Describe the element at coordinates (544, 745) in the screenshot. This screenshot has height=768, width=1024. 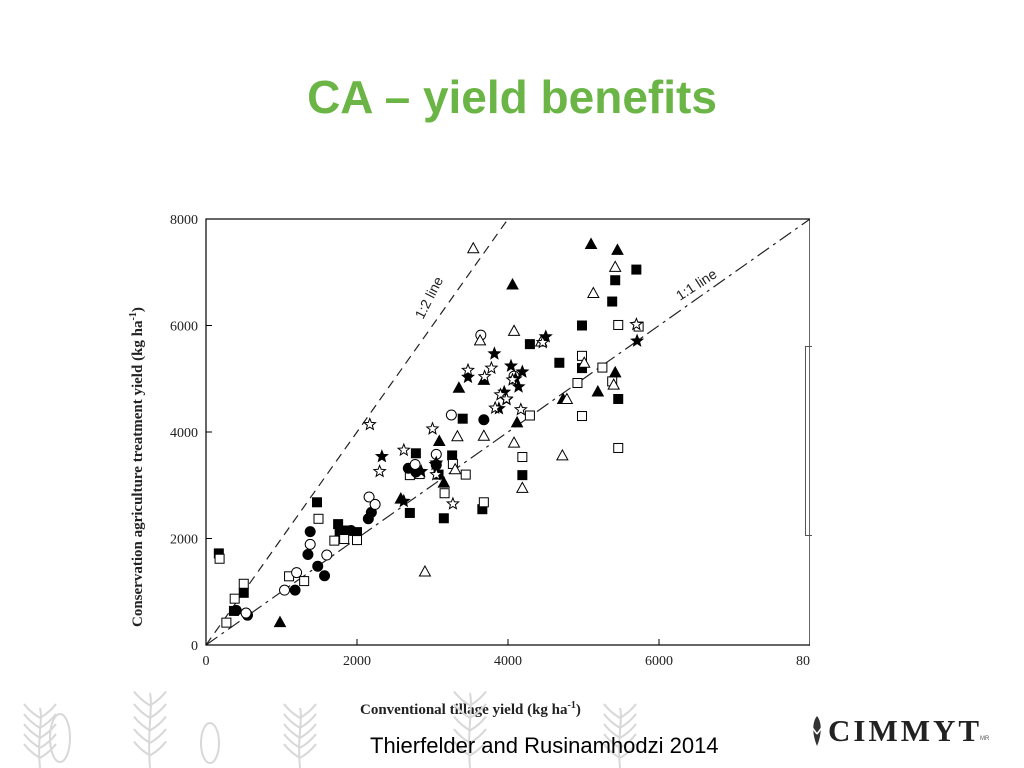
I see `citation-caption: Thierfelder and Rusinamhodzi 2014` at that location.